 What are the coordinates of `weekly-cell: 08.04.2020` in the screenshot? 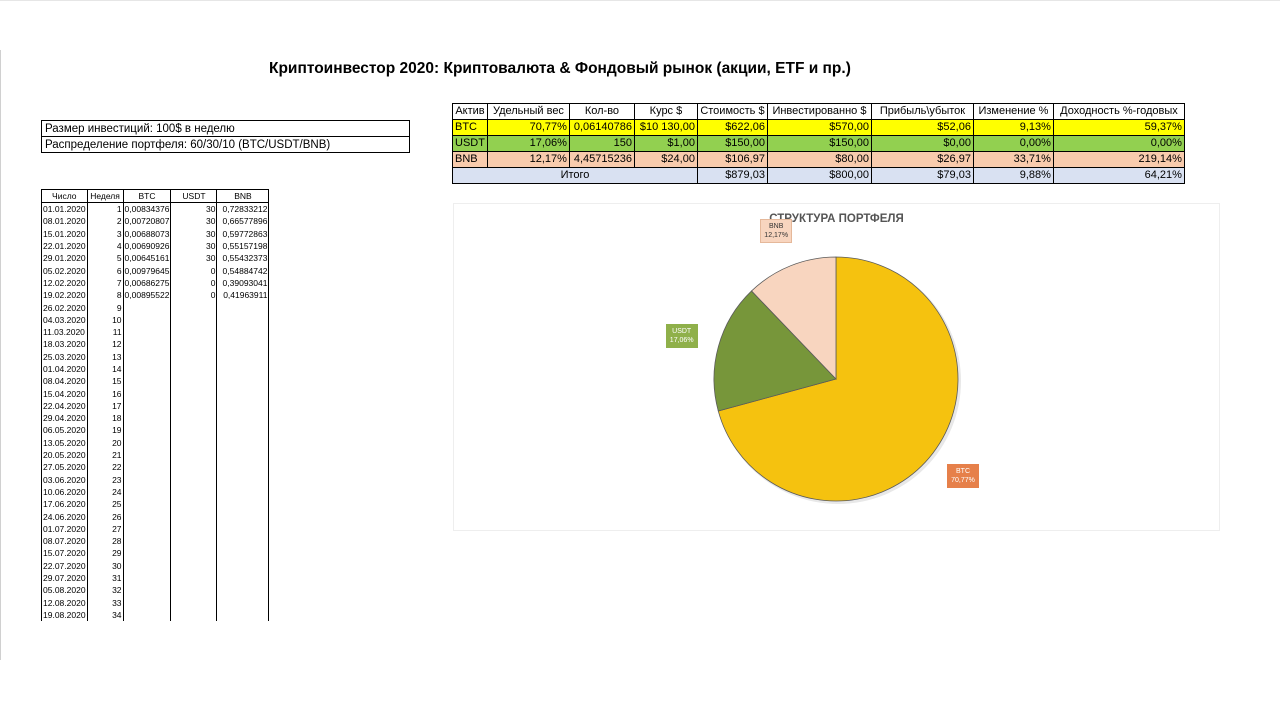 It's located at (64, 381).